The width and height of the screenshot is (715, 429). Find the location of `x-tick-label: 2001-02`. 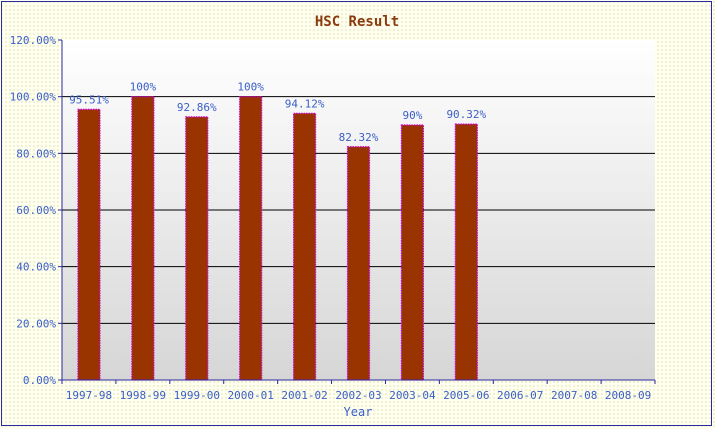

x-tick-label: 2001-02 is located at coordinates (304, 395).